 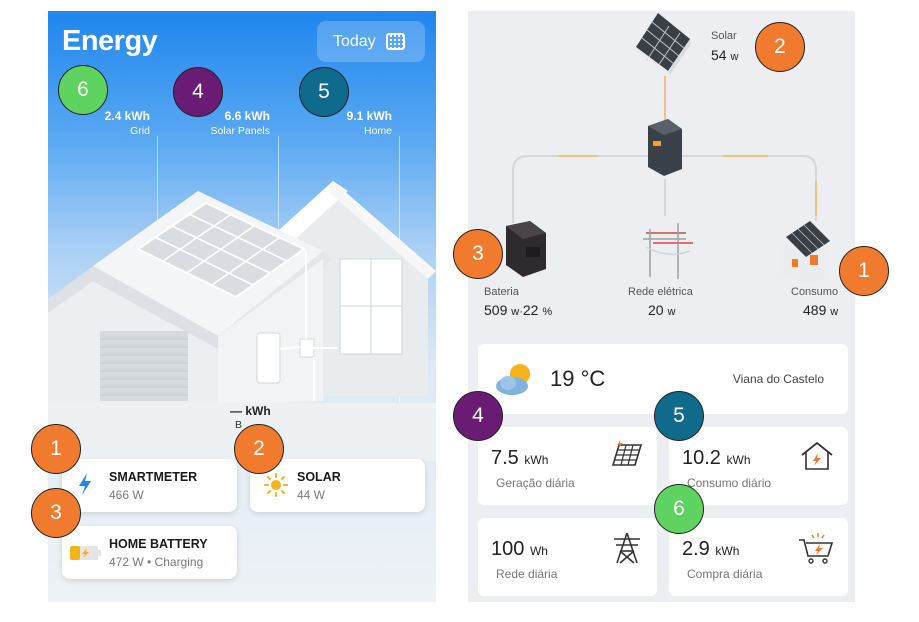 What do you see at coordinates (758, 557) in the screenshot?
I see `daily-purchase-tile: 2.9 kWh Compra diária` at bounding box center [758, 557].